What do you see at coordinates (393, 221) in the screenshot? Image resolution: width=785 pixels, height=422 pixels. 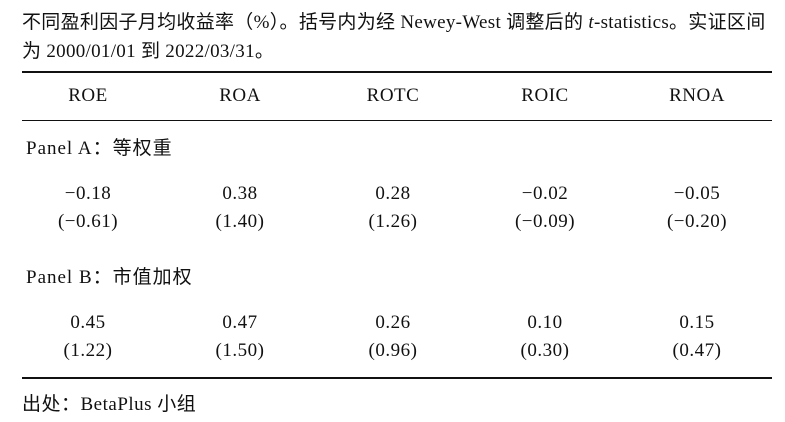 I see `tstat-cell: (1.26)` at bounding box center [393, 221].